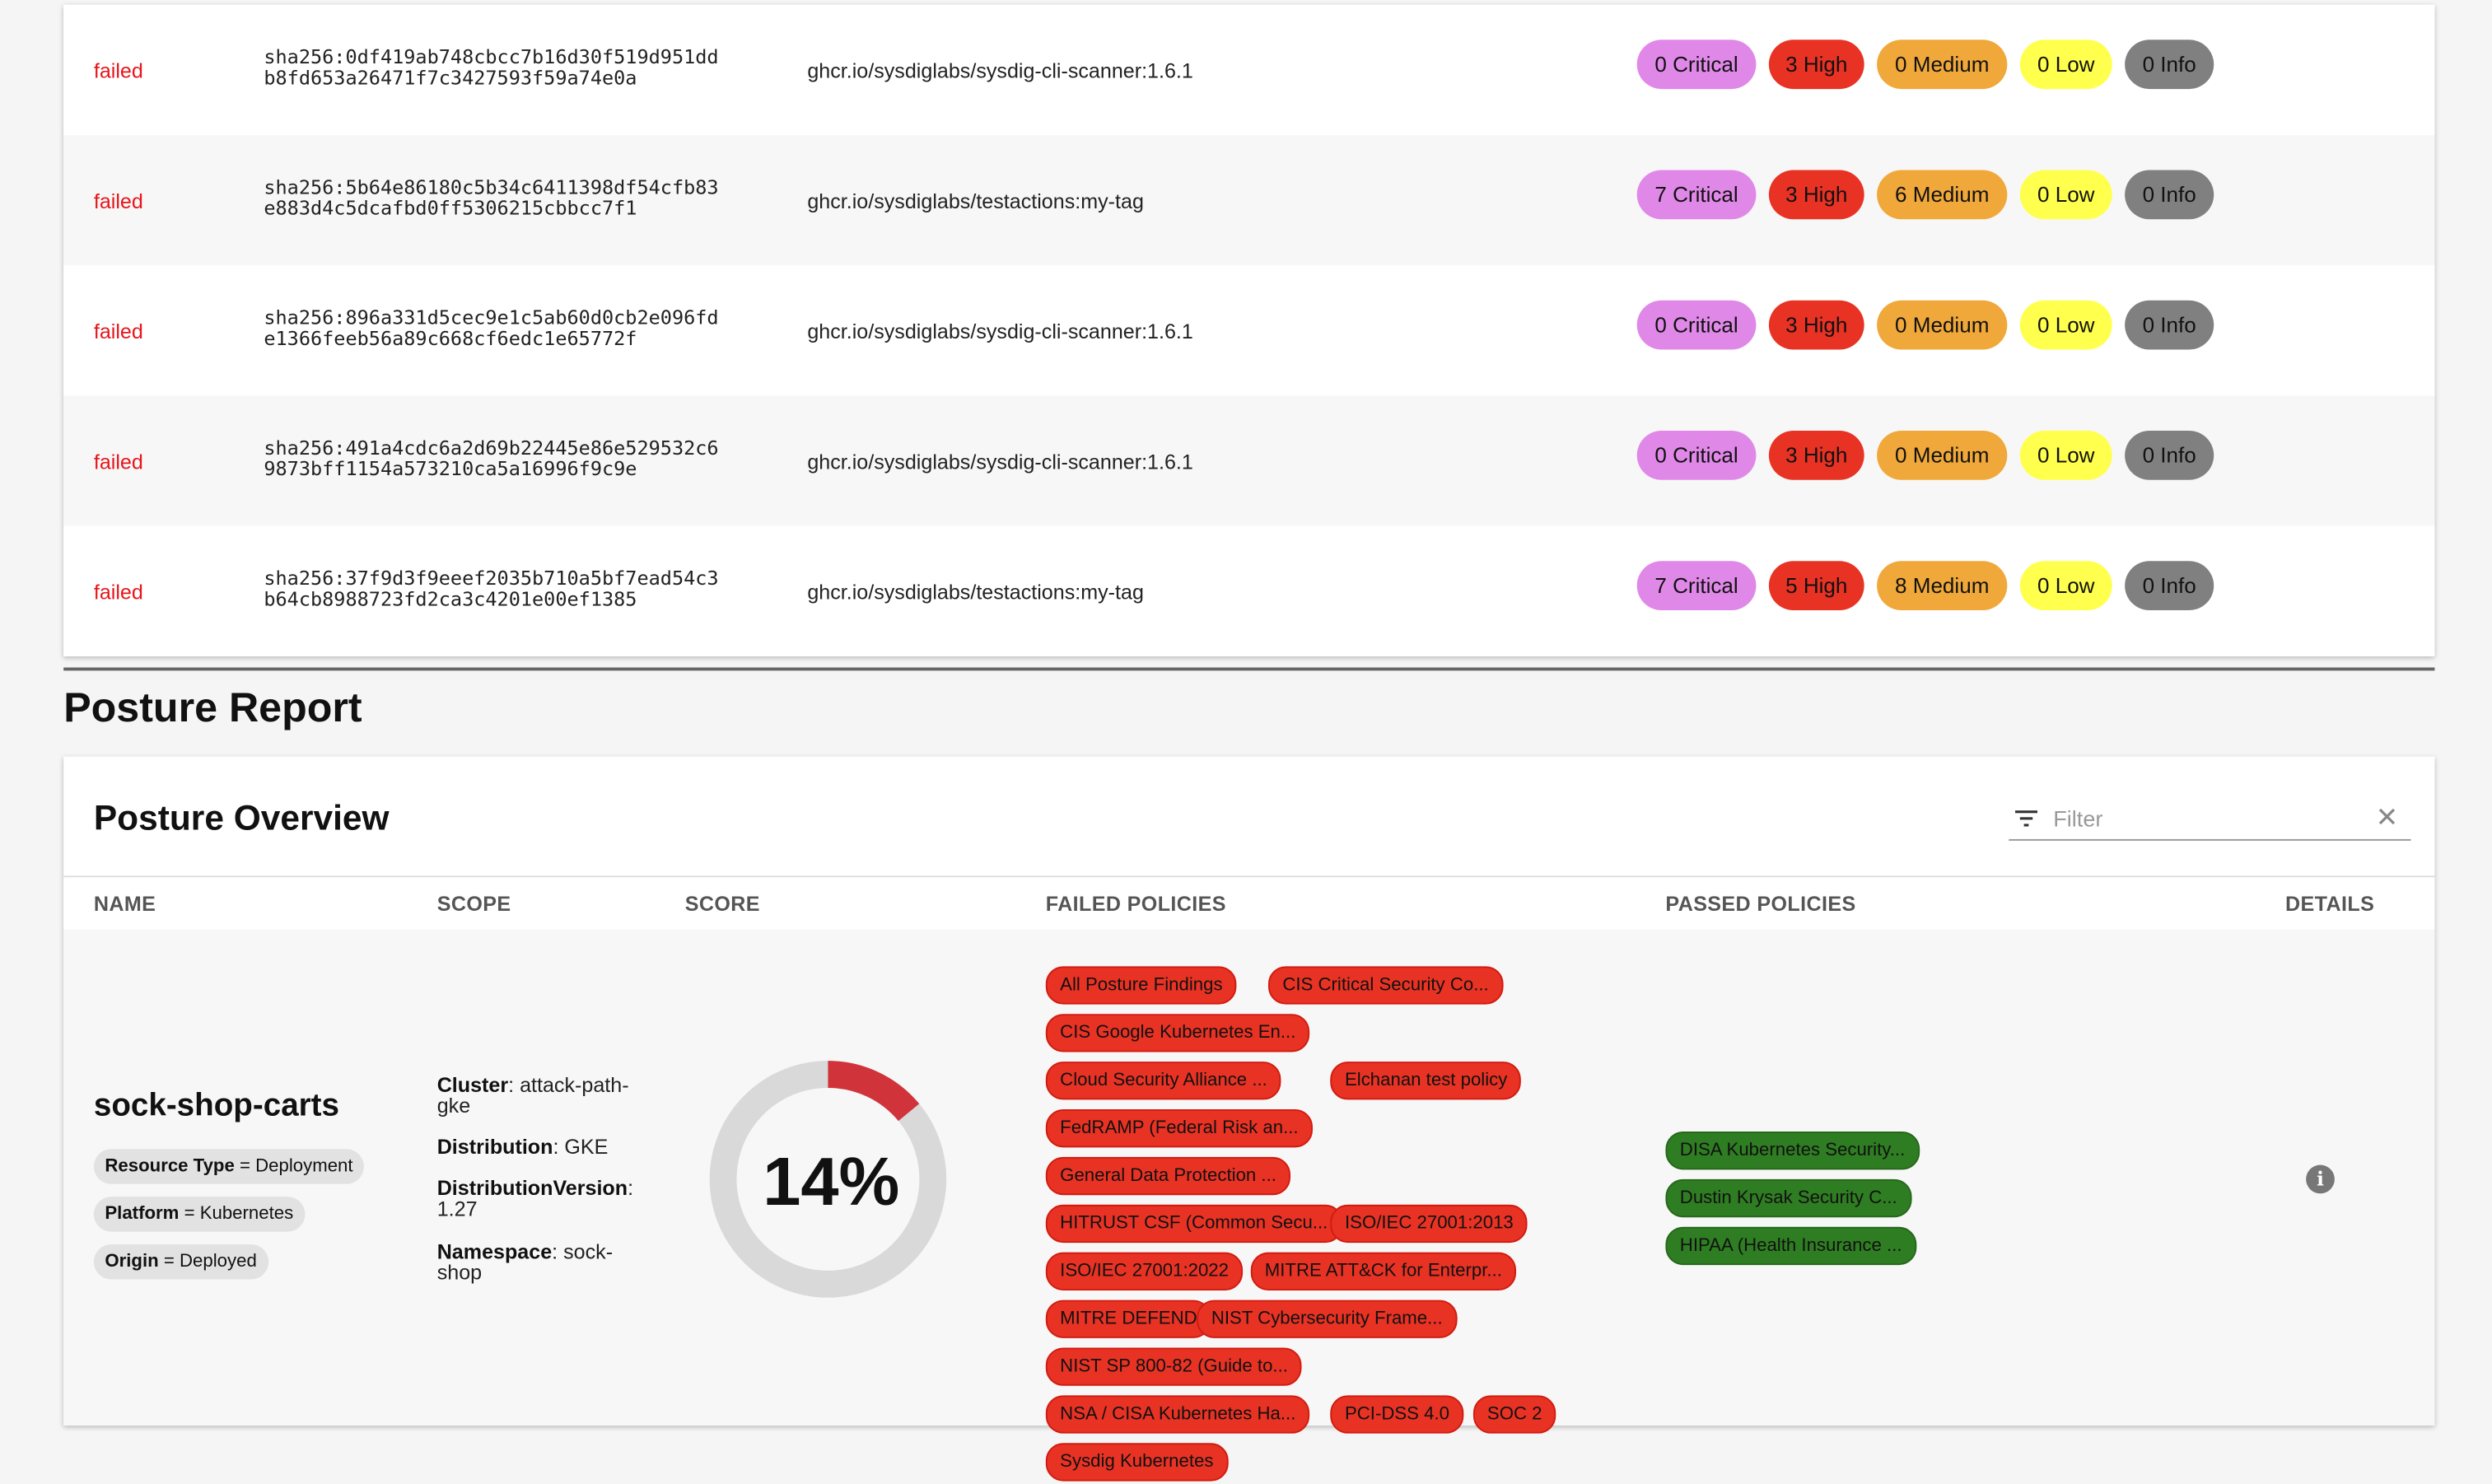 Image resolution: width=2492 pixels, height=1484 pixels. Describe the element at coordinates (241, 817) in the screenshot. I see `card-title: Posture Overview` at that location.